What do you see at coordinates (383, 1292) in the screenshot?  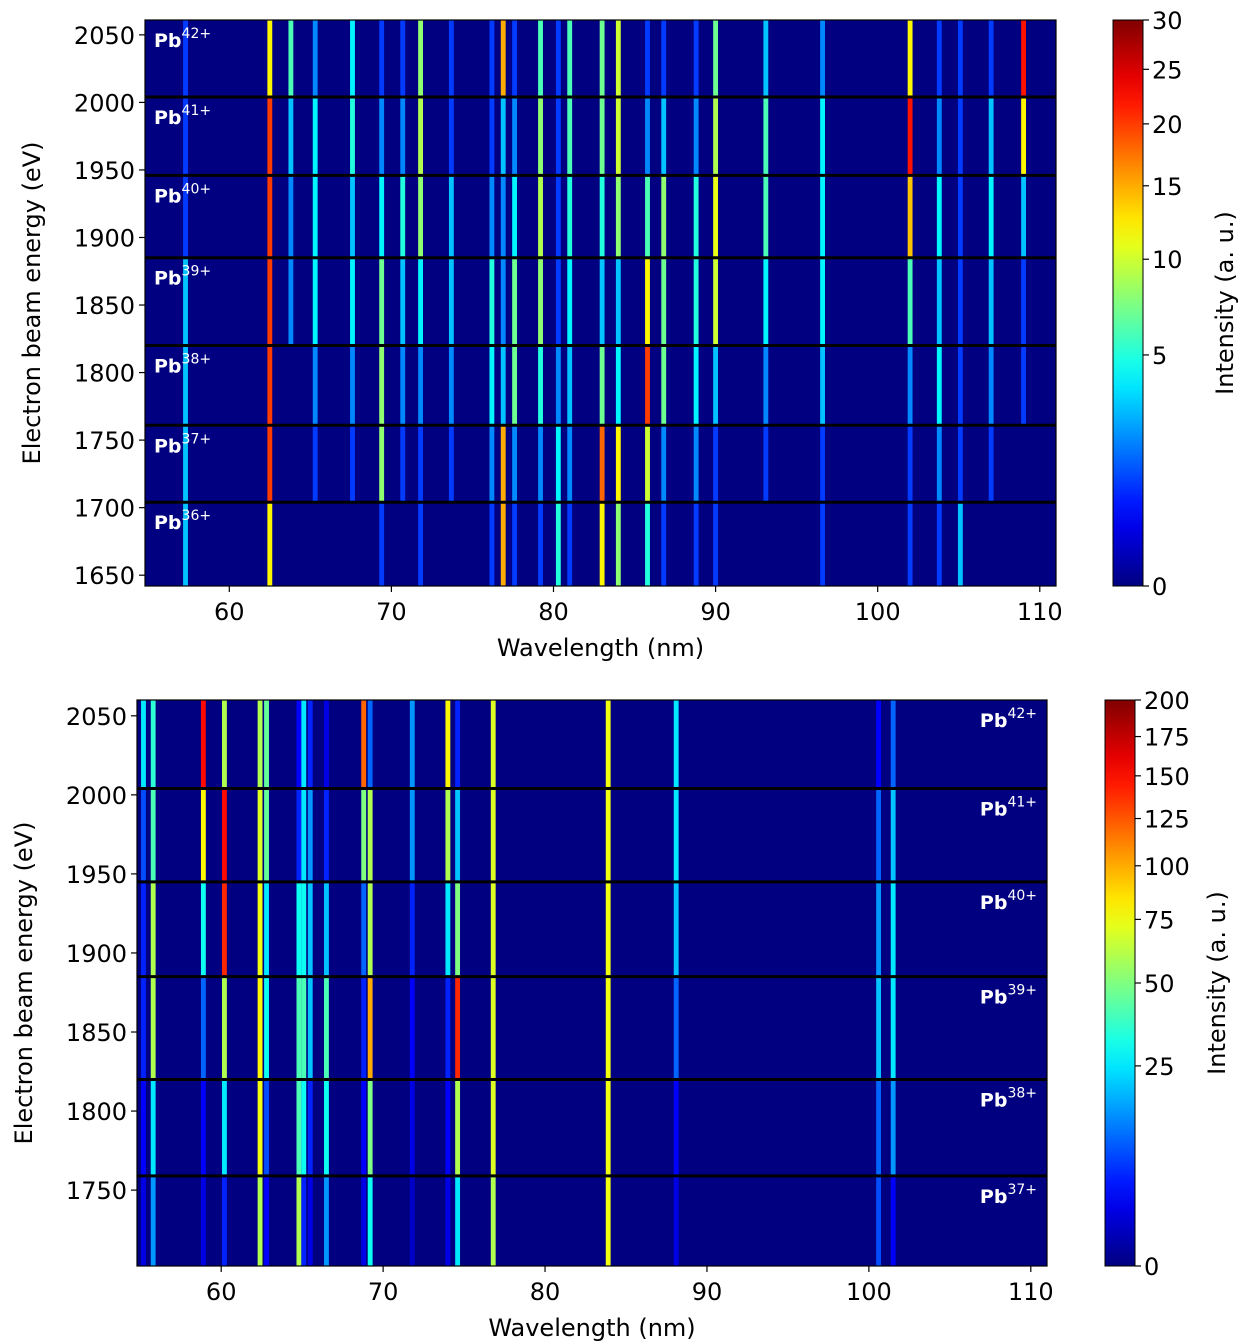 I see `x-tick-label: 70` at bounding box center [383, 1292].